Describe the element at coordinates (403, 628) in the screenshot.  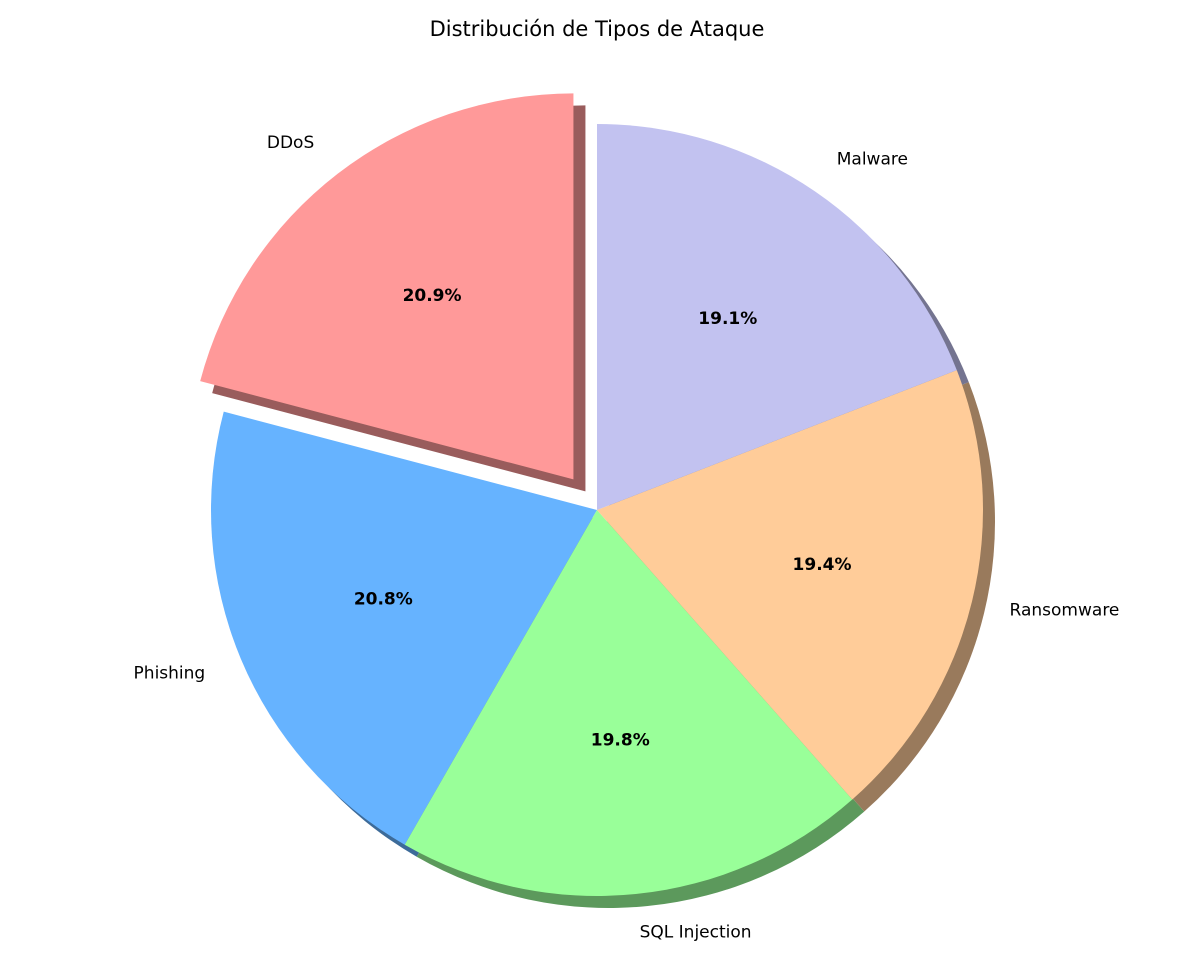
I see `slice-phishing` at that location.